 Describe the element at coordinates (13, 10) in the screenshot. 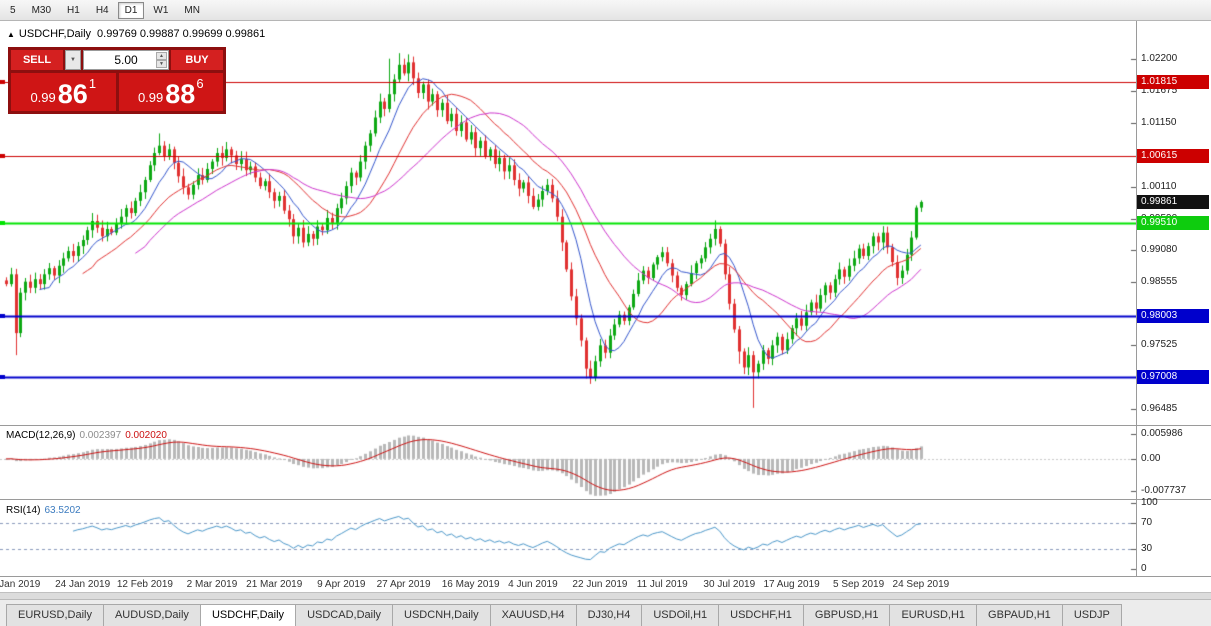

I see `timeframe-button-5: 5` at that location.